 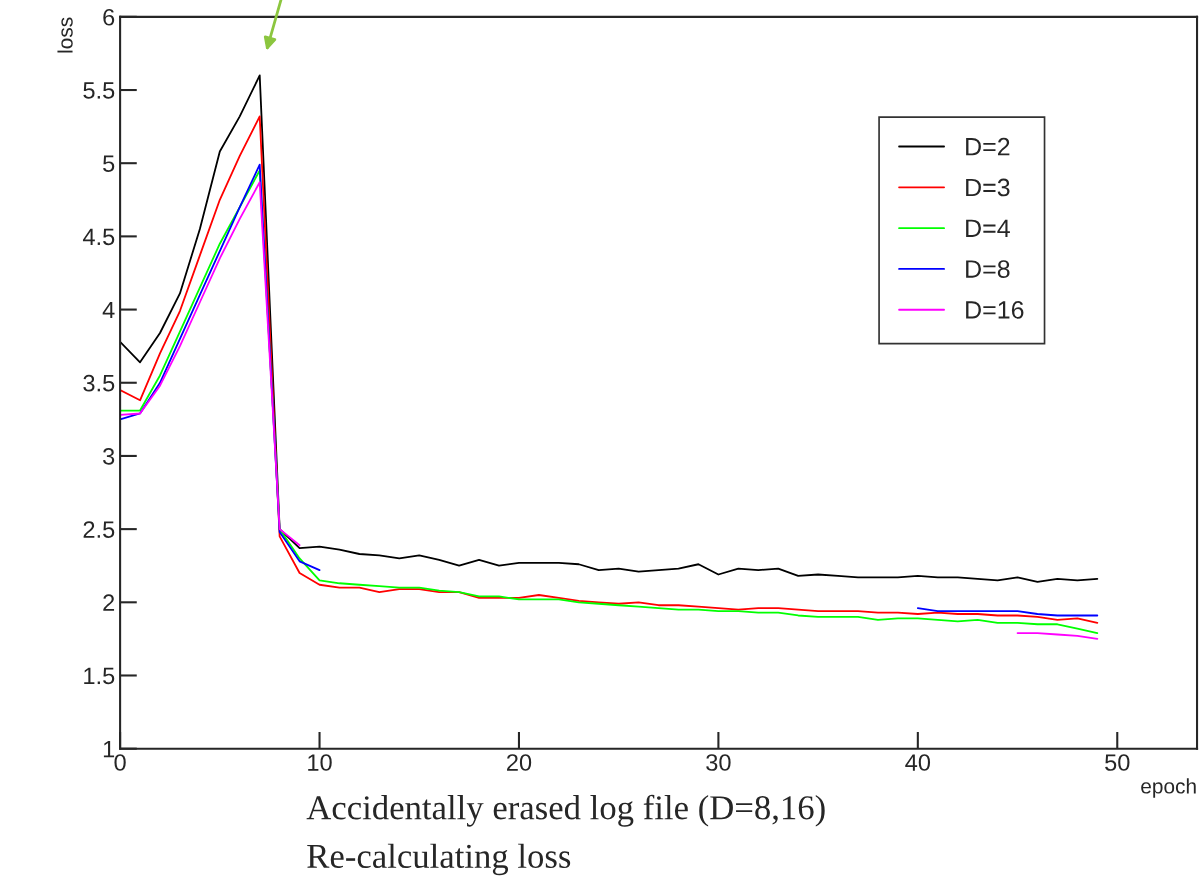 I want to click on legend-label: D=4, so click(x=988, y=228).